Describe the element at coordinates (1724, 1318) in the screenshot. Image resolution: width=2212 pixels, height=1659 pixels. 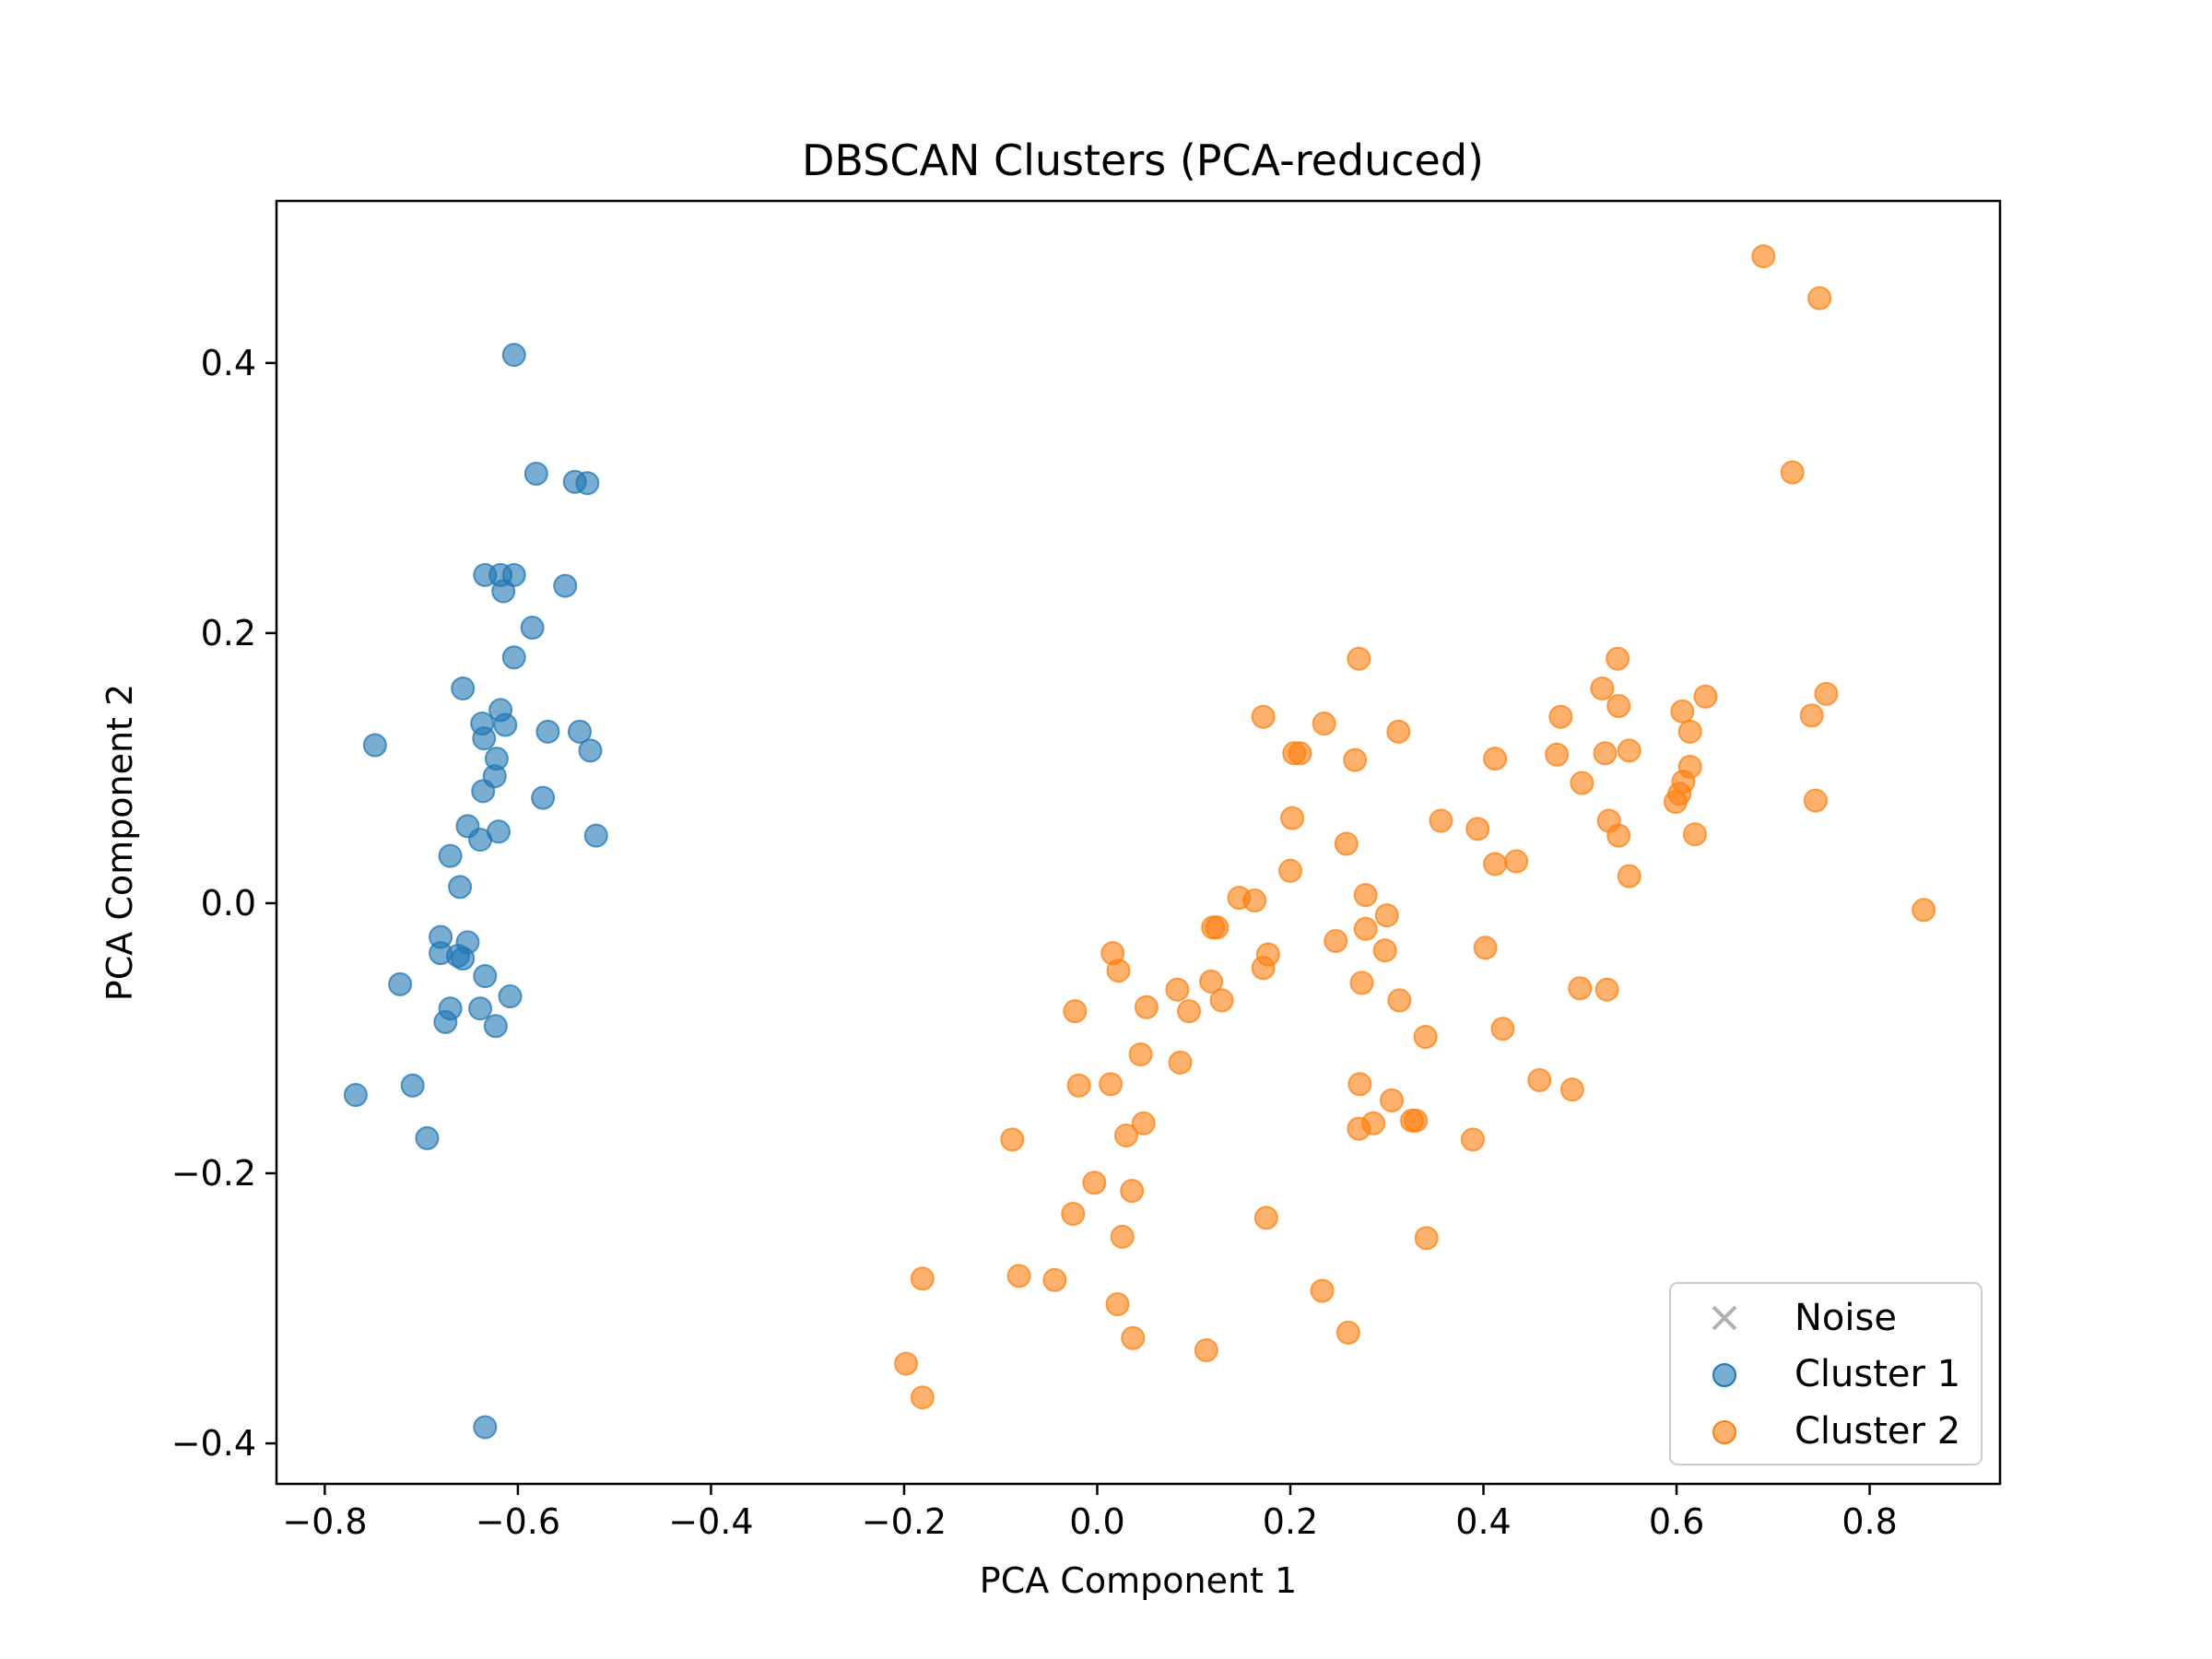
I see `legend-marker-noise` at that location.